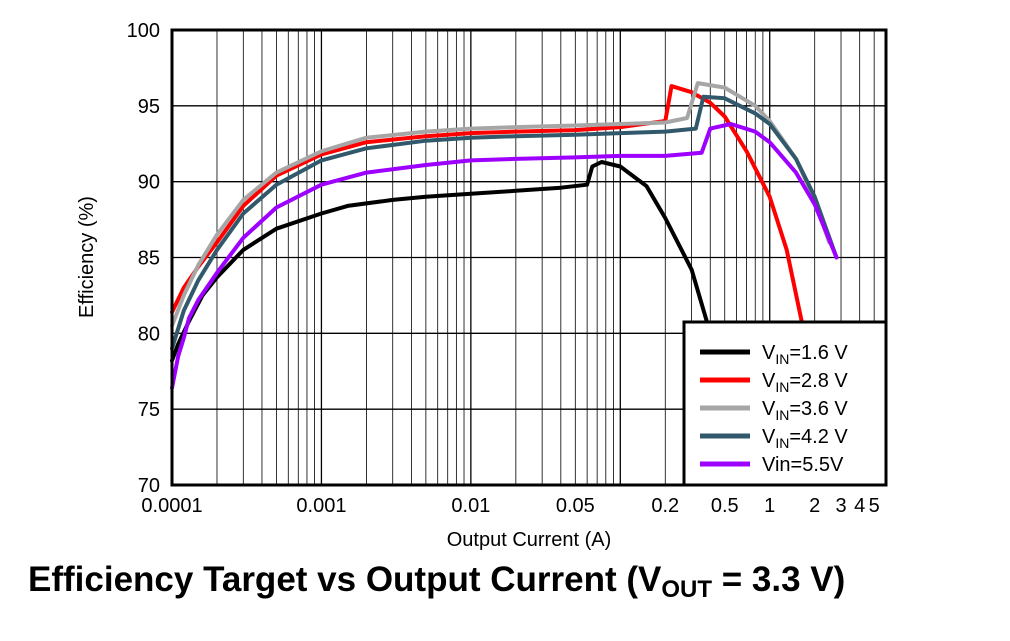  What do you see at coordinates (149, 410) in the screenshot?
I see `y-tick-label: 75` at bounding box center [149, 410].